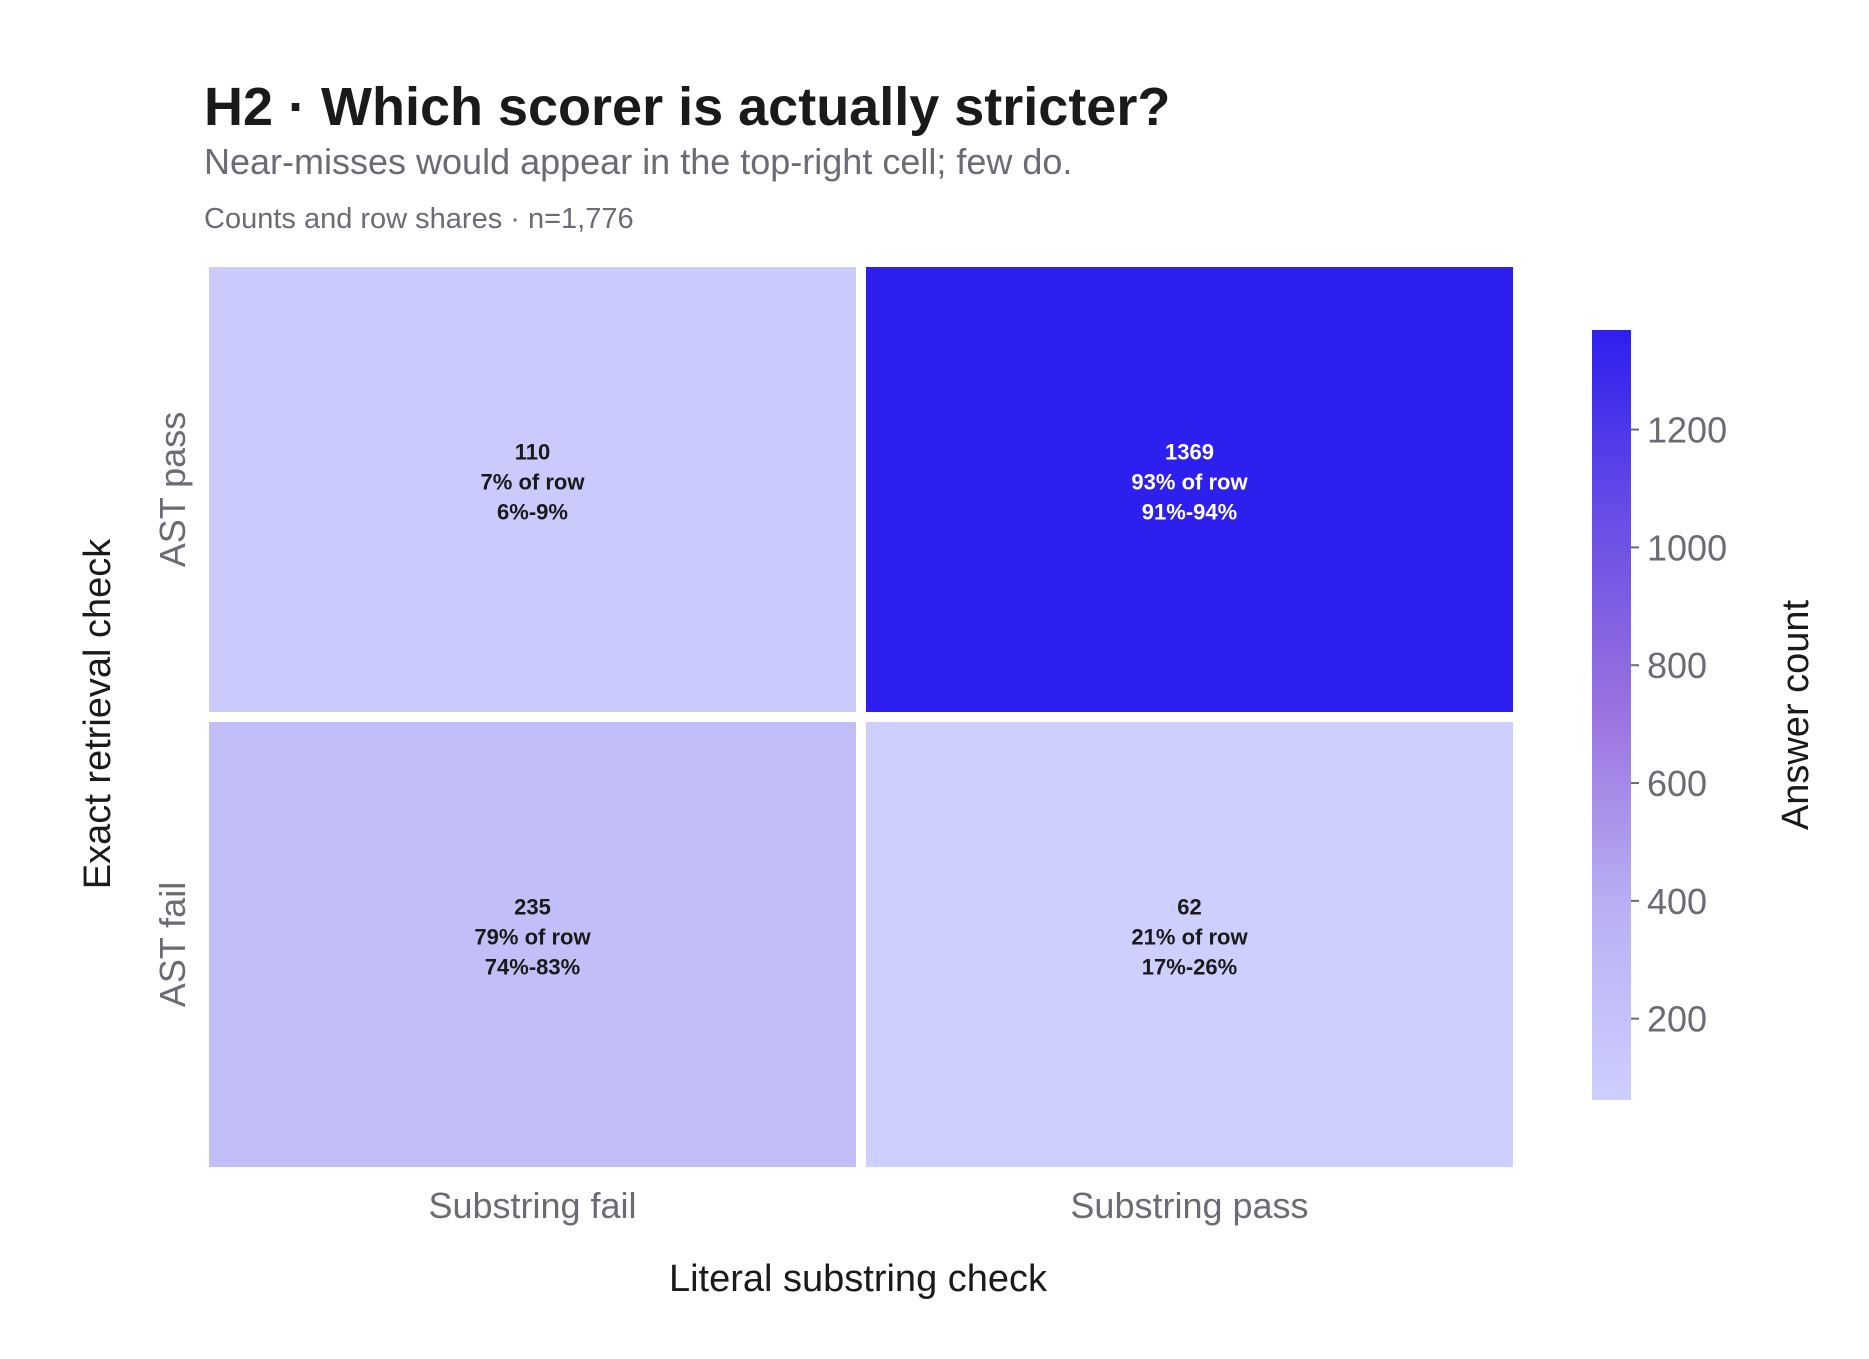 This screenshot has width=1869, height=1359. Describe the element at coordinates (1189, 512) in the screenshot. I see `cell-ci-label: 91%-94%` at that location.